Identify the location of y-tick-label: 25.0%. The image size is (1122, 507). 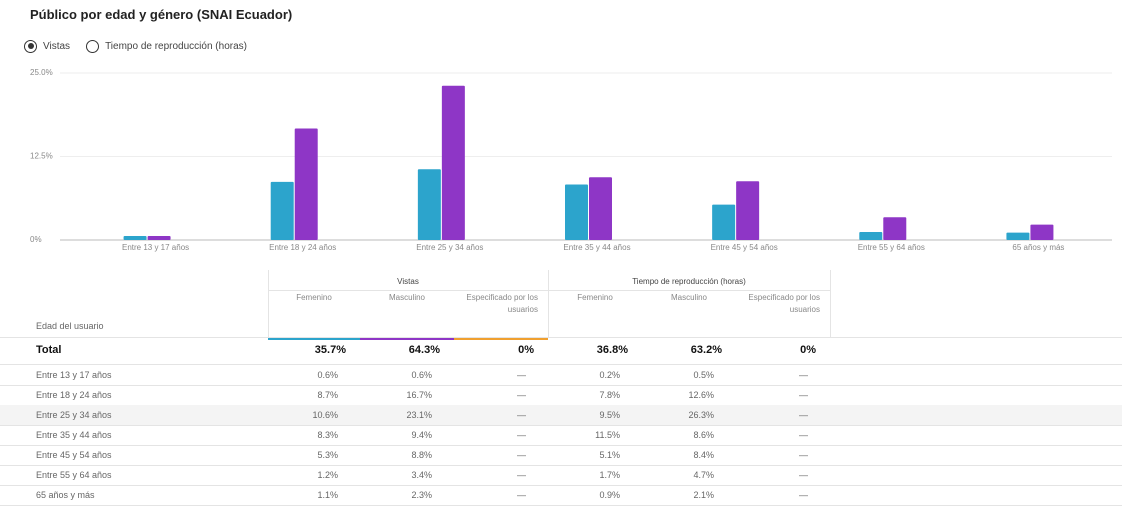
(41, 72).